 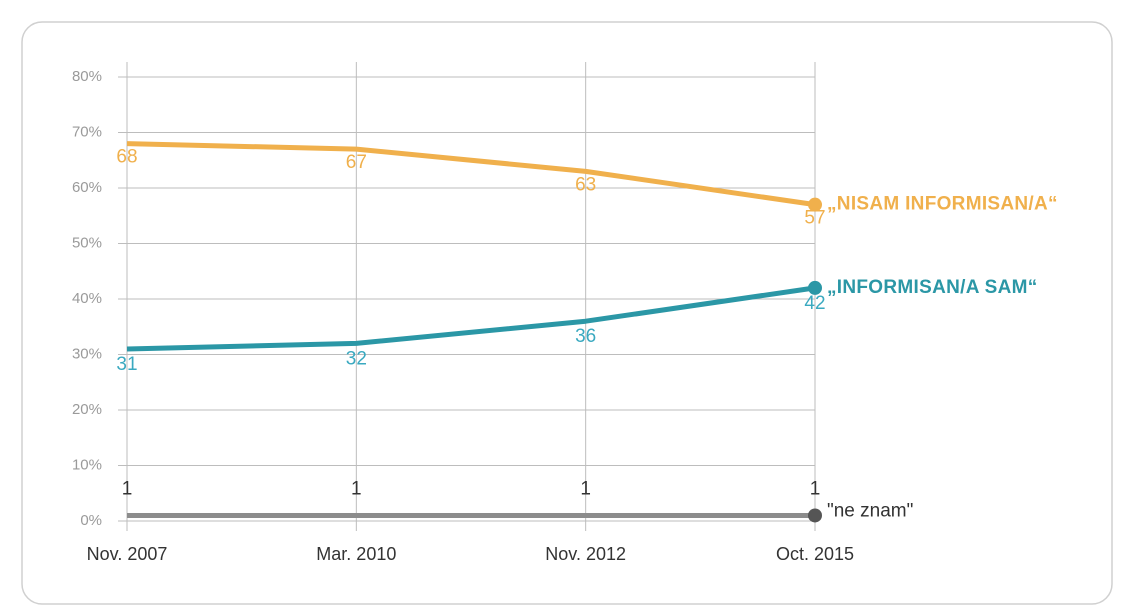 What do you see at coordinates (87, 242) in the screenshot?
I see `y-tick-label: 50%` at bounding box center [87, 242].